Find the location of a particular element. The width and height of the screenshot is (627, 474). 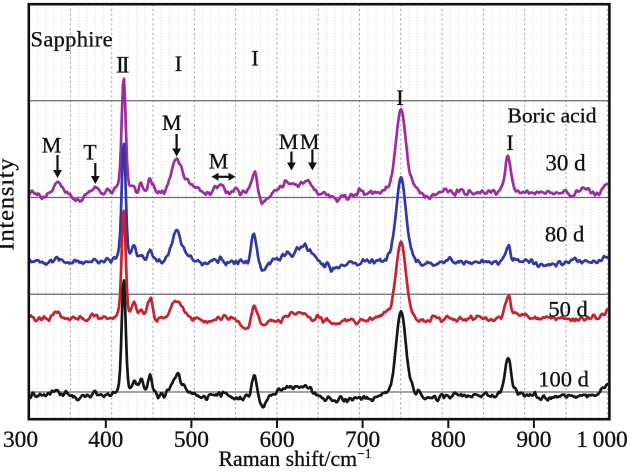

svg-text: Raman shift/cm−1 is located at coordinates (294, 457).